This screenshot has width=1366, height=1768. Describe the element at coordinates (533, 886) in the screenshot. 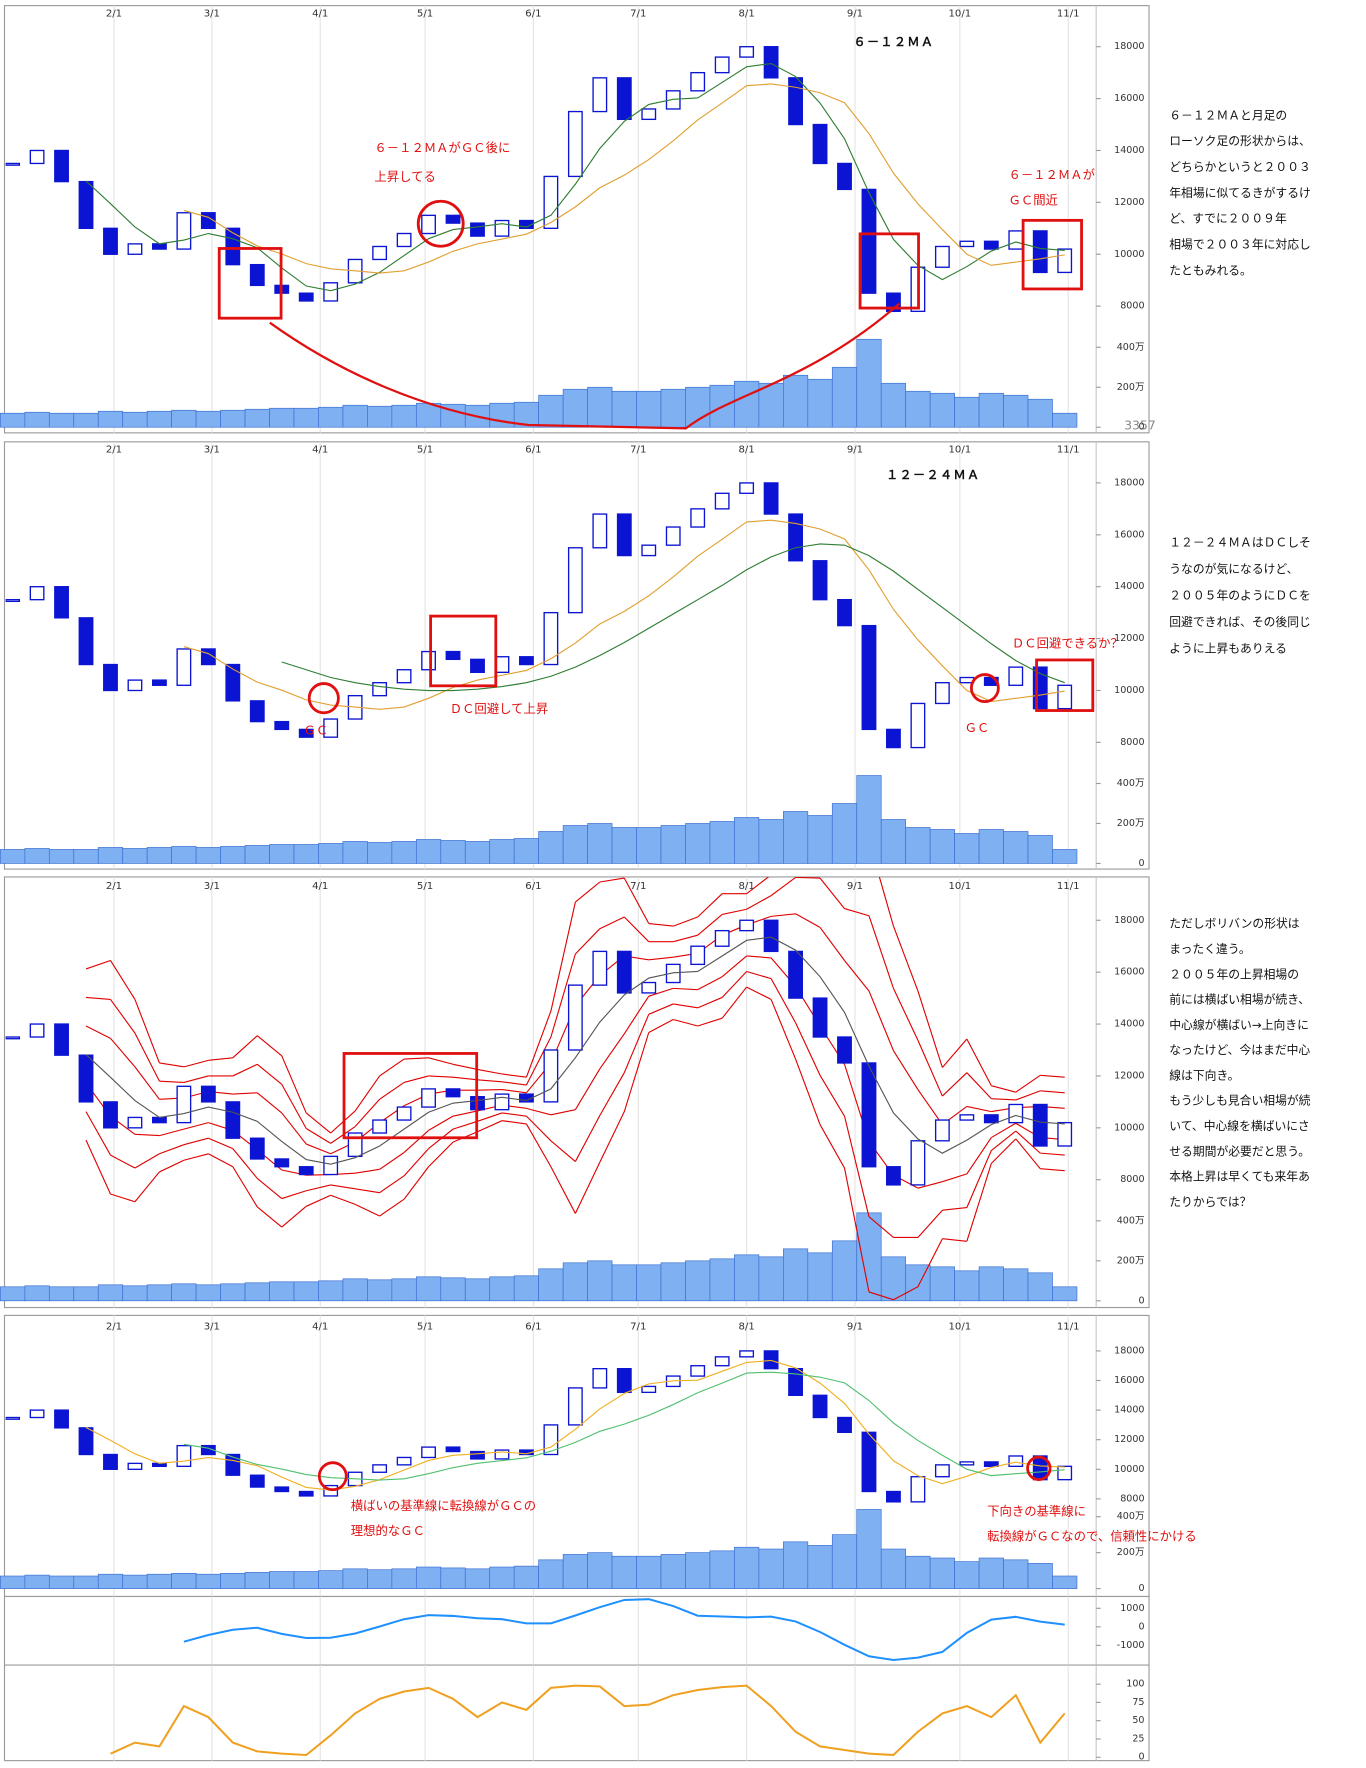

I see `x-tick-label: 6/1` at that location.